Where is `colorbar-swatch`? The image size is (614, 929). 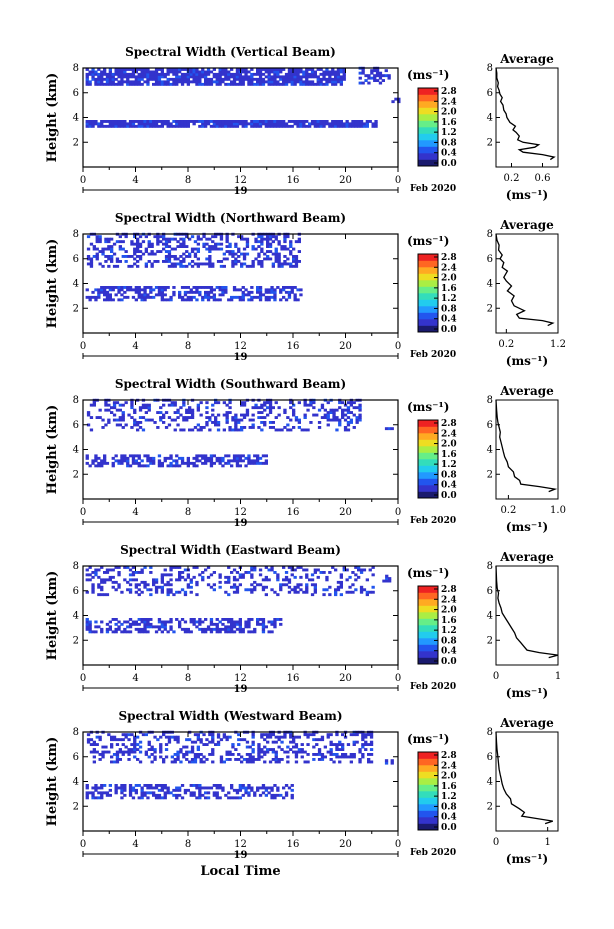
colorbar-swatch is located at coordinates (428, 622).